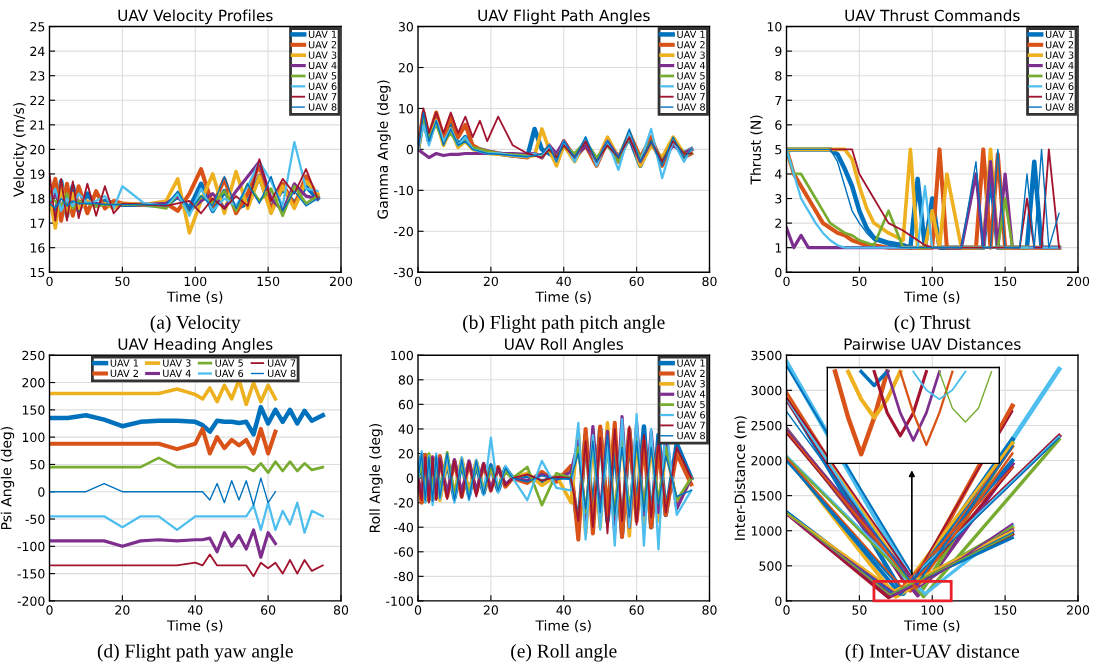  Describe the element at coordinates (195, 324) in the screenshot. I see `text: (a) Velocity` at that location.